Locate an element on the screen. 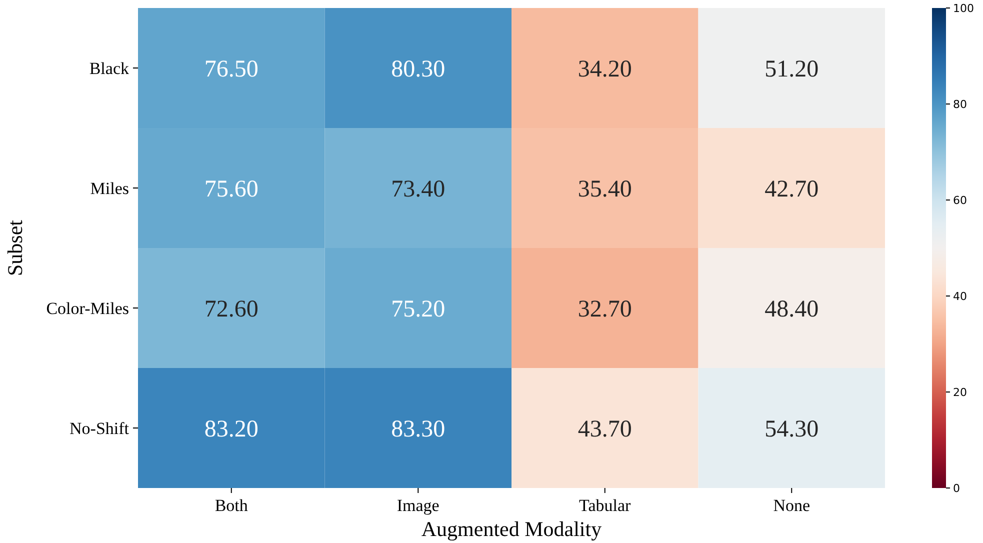 Image resolution: width=983 pixels, height=543 pixels. data-label: 42.70 is located at coordinates (791, 189).